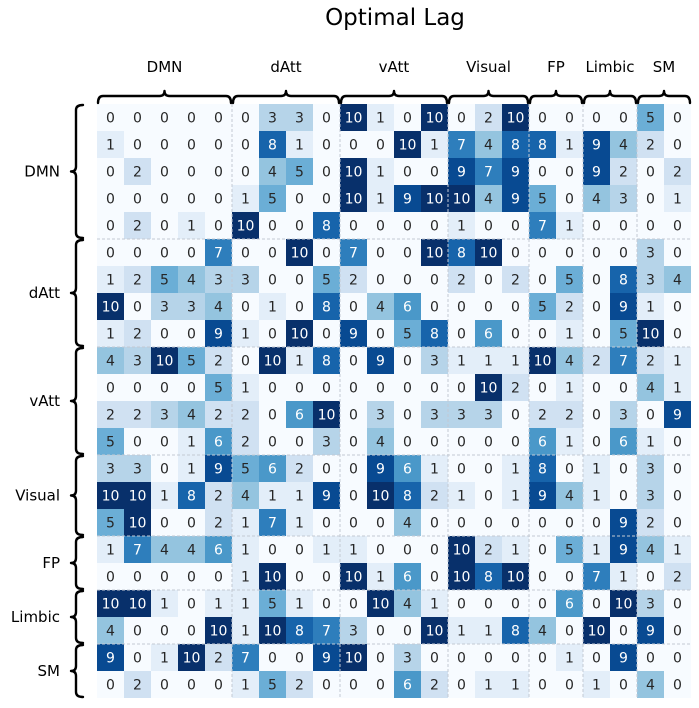  Describe the element at coordinates (488, 173) in the screenshot. I see `cell-value-label: 7` at that location.